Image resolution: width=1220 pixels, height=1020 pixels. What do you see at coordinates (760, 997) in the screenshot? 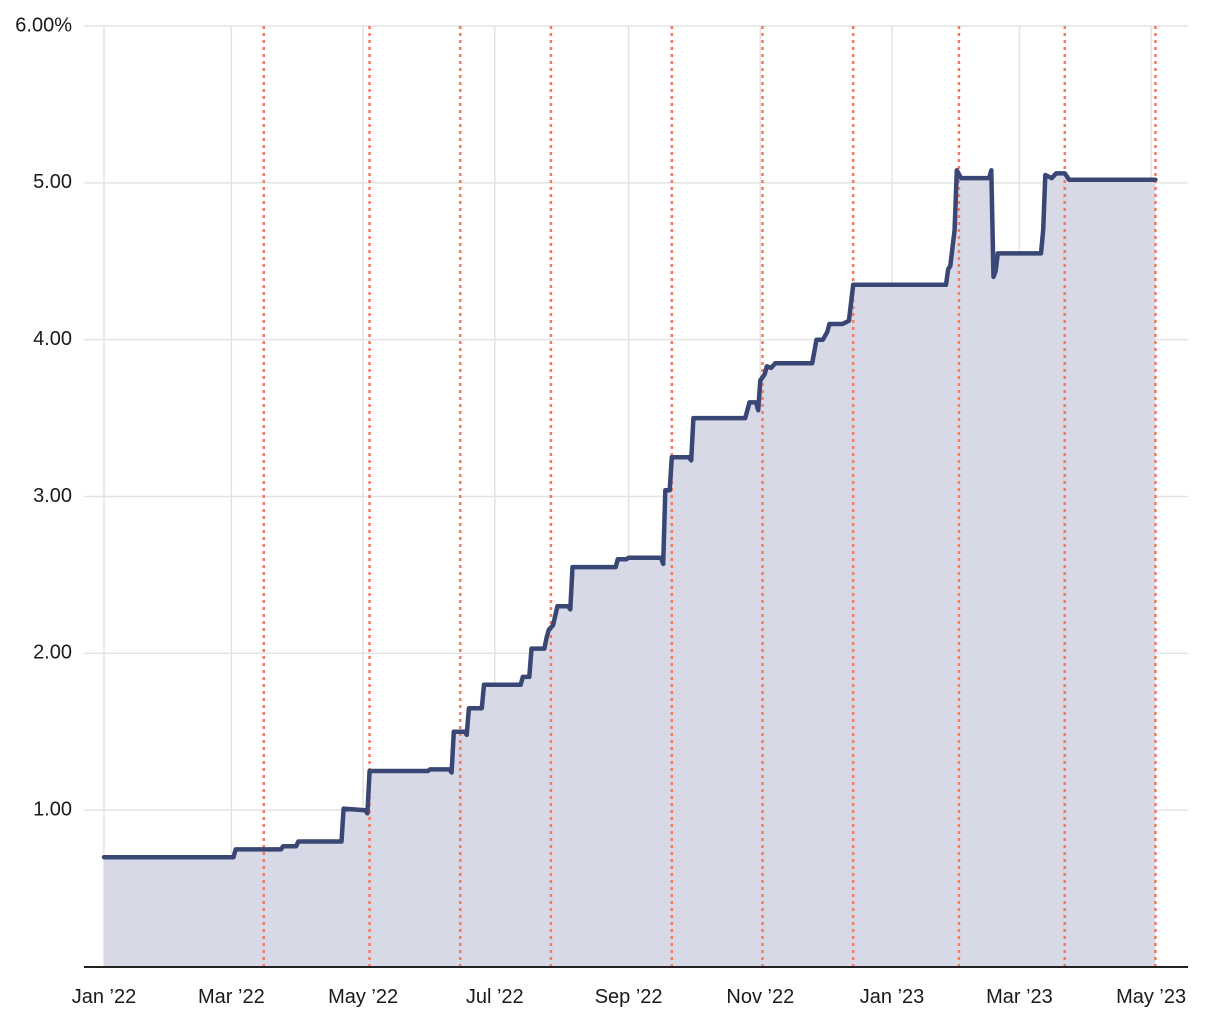
I see `x-tick-label-5: Nov ’22` at bounding box center [760, 997].